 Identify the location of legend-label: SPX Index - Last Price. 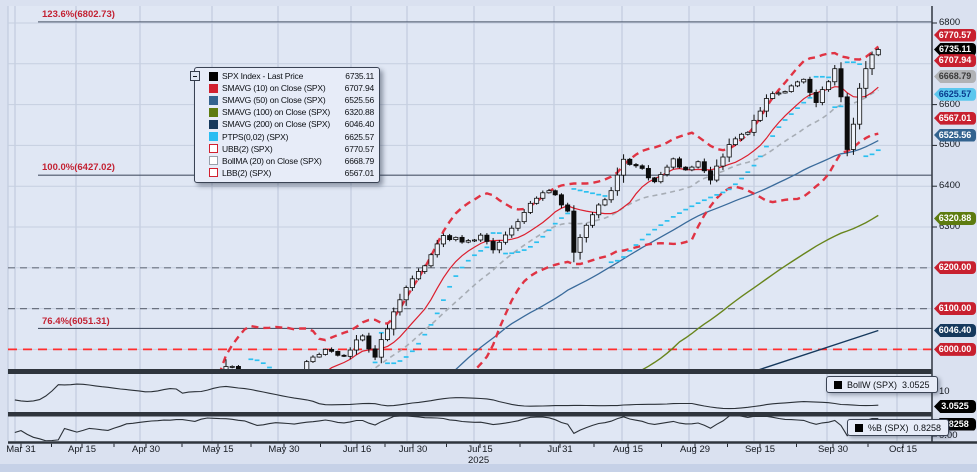
(263, 76).